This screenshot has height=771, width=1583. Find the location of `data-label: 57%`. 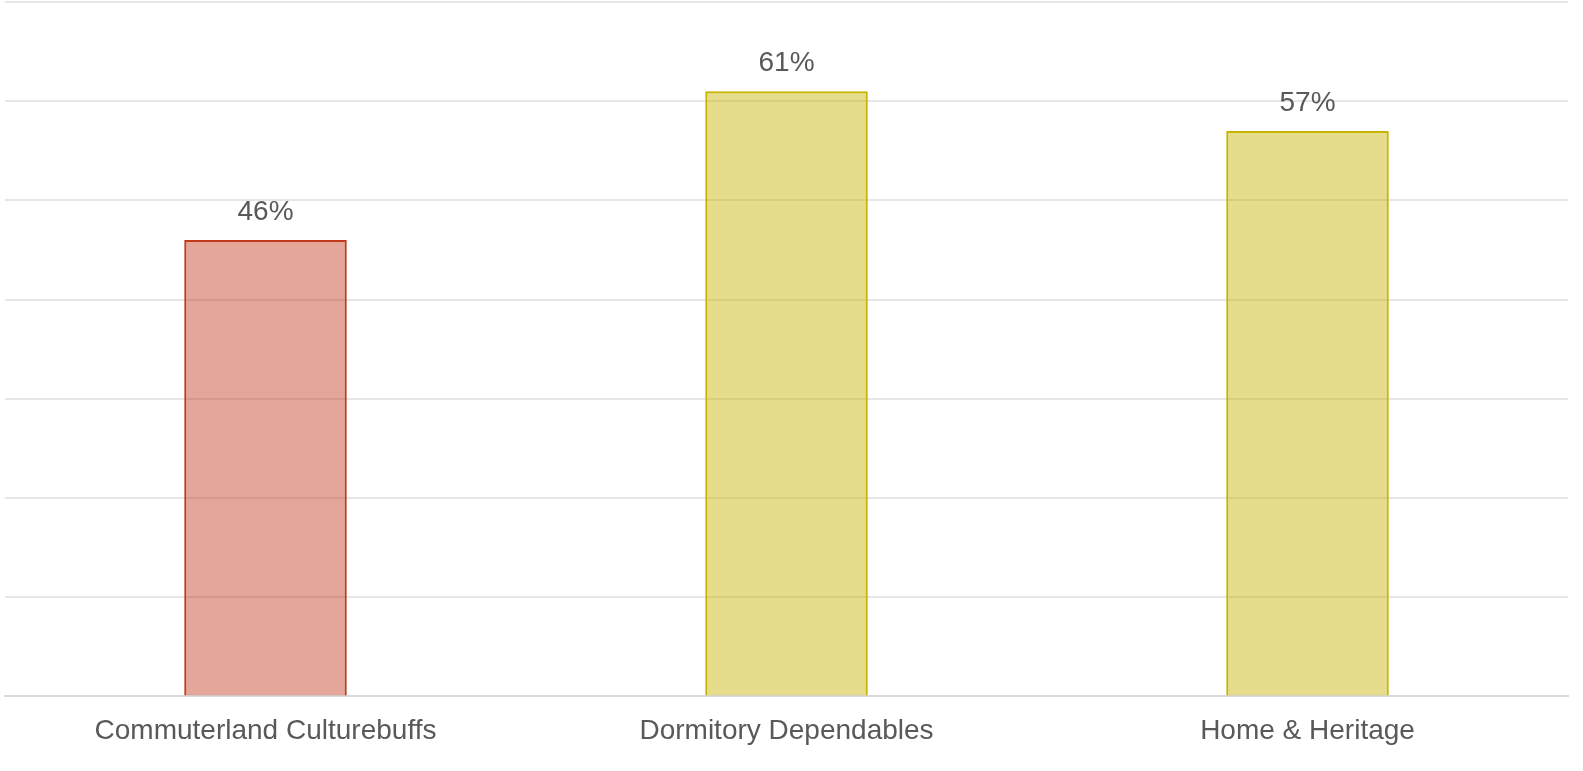

data-label: 57% is located at coordinates (1307, 101).